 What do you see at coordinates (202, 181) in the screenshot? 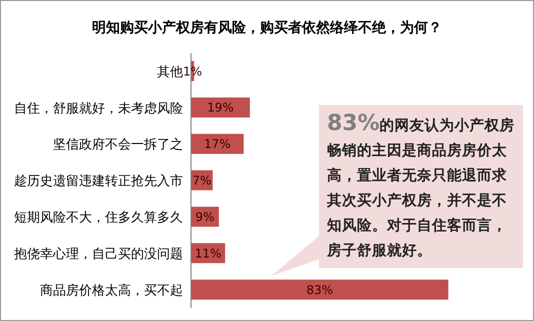
I see `data-label: 7%` at bounding box center [202, 181].